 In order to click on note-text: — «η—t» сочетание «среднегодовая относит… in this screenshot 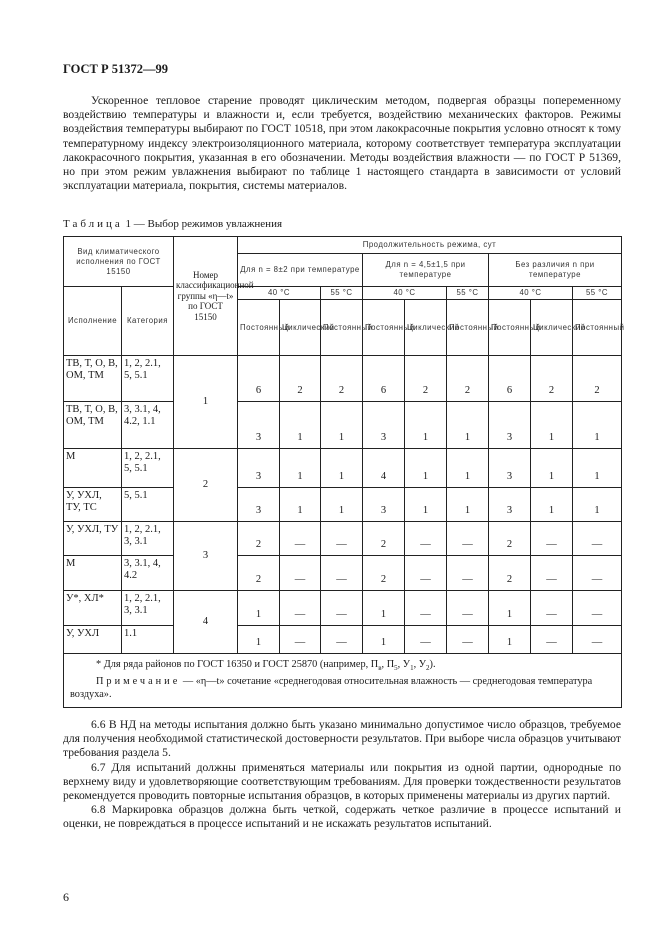, I will do `click(331, 688)`.